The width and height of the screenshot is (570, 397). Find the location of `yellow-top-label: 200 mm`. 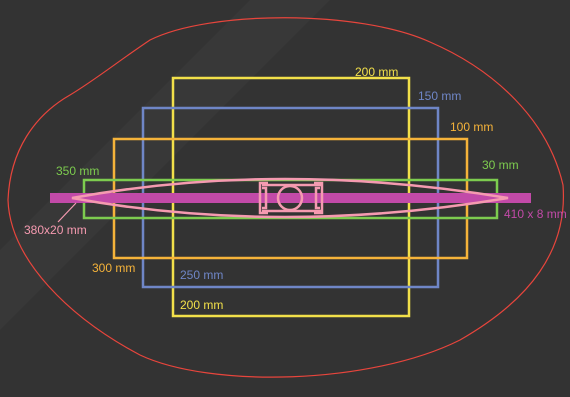

yellow-top-label: 200 mm is located at coordinates (376, 72).